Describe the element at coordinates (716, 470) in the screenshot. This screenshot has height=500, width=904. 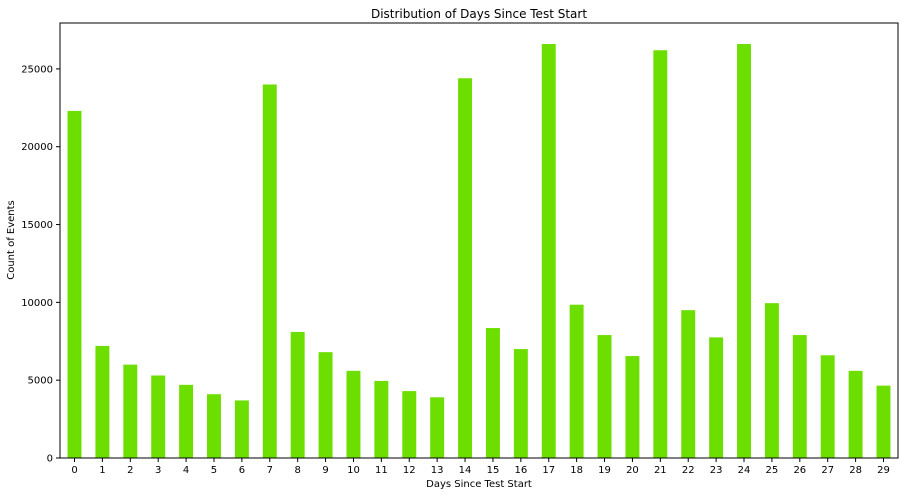
I see `x-tick-label: 23` at that location.